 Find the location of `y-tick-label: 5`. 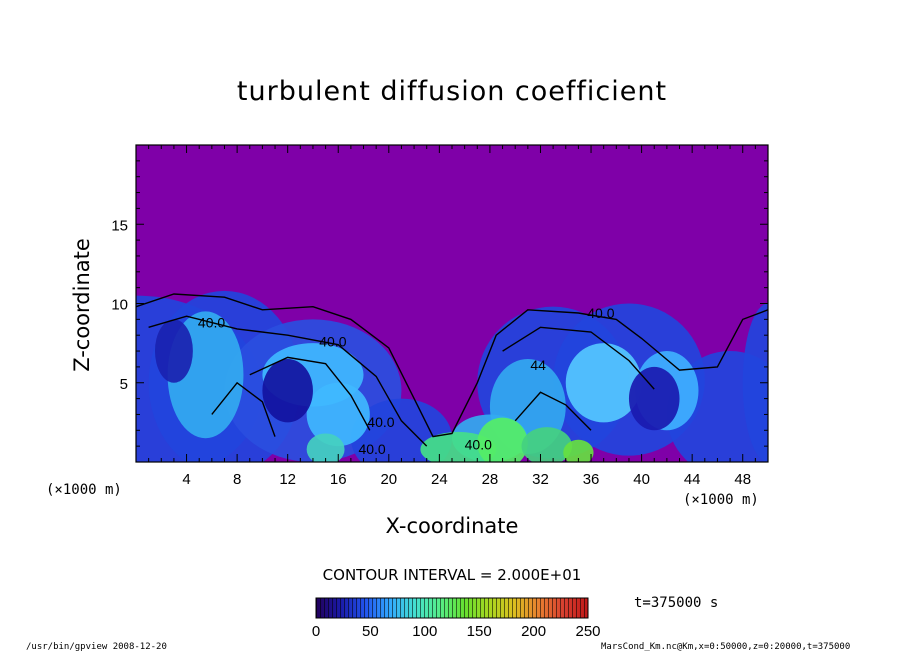

y-tick-label: 5 is located at coordinates (124, 384).